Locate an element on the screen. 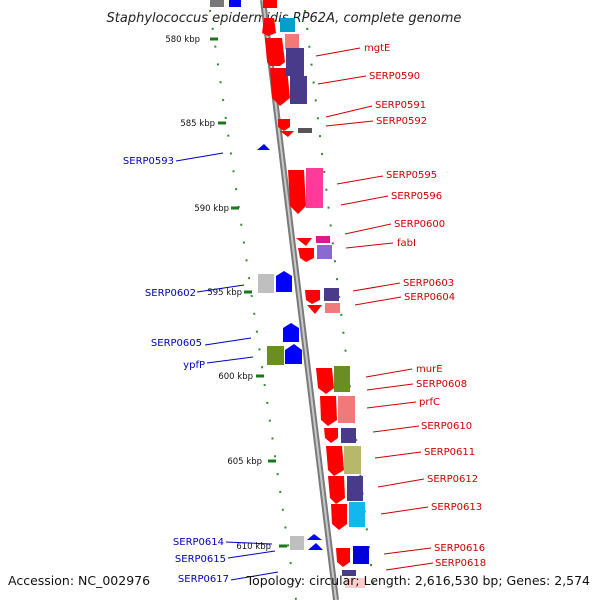 This screenshot has height=600, width=600. gene-label-serp0615: SERP0615 is located at coordinates (200, 559).